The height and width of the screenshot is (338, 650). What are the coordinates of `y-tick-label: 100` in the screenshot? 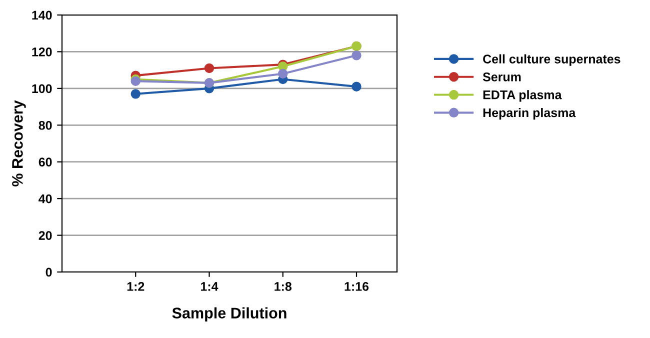 It's located at (42, 89).